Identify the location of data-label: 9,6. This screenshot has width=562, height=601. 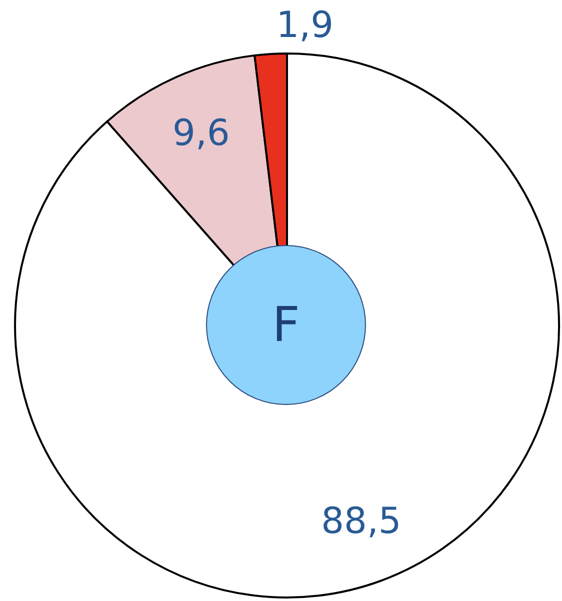
(201, 133).